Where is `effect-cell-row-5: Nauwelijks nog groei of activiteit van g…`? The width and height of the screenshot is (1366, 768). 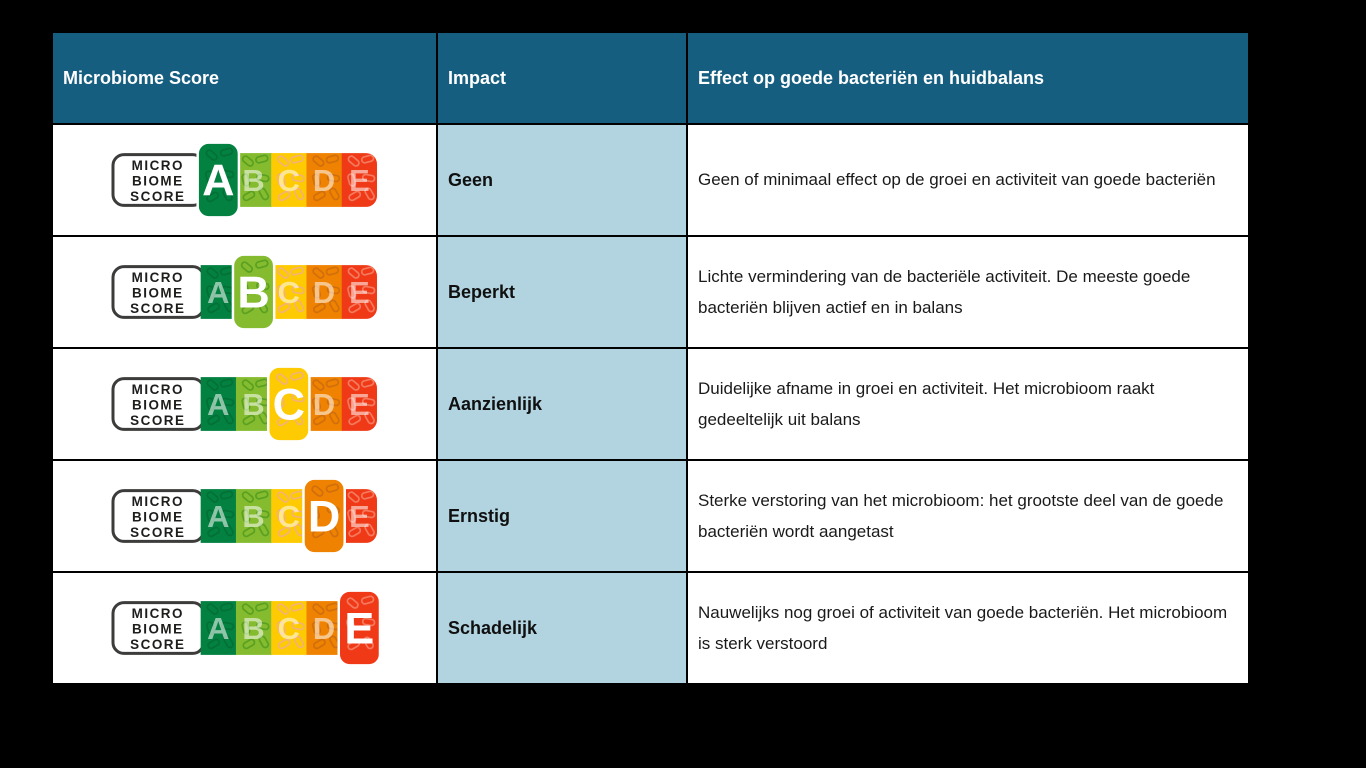 effect-cell-row-5: Nauwelijks nog groei of activiteit van g… is located at coordinates (968, 628).